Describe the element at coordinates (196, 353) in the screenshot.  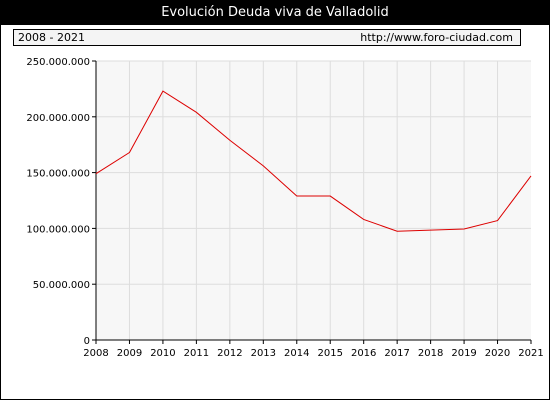
I see `x-tick-label: 2011` at that location.